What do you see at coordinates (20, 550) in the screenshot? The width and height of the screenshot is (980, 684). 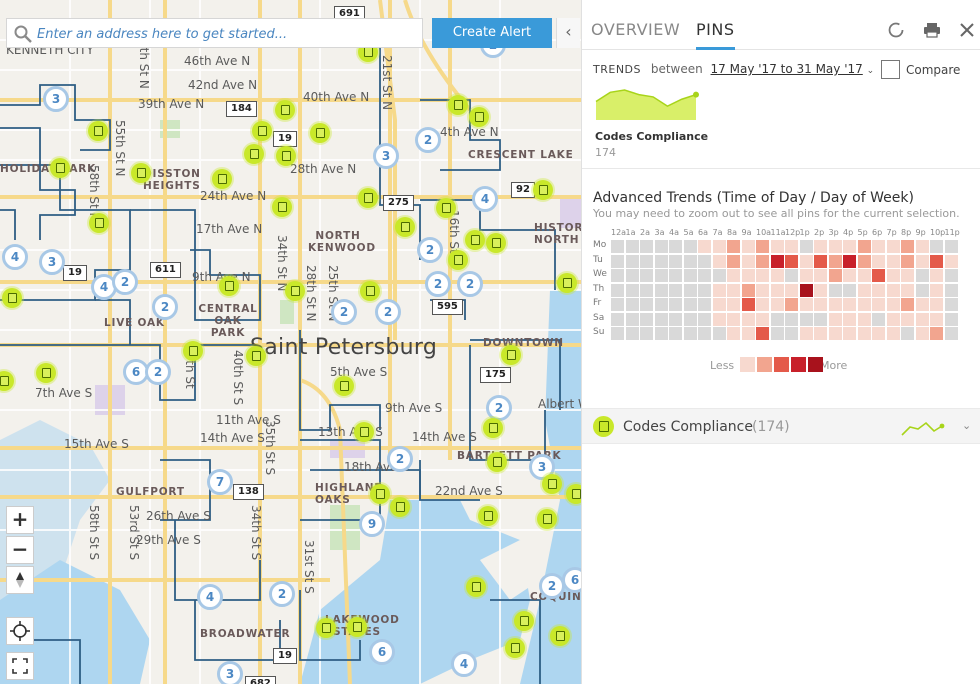 I see `zoom-out-button: −` at bounding box center [20, 550].